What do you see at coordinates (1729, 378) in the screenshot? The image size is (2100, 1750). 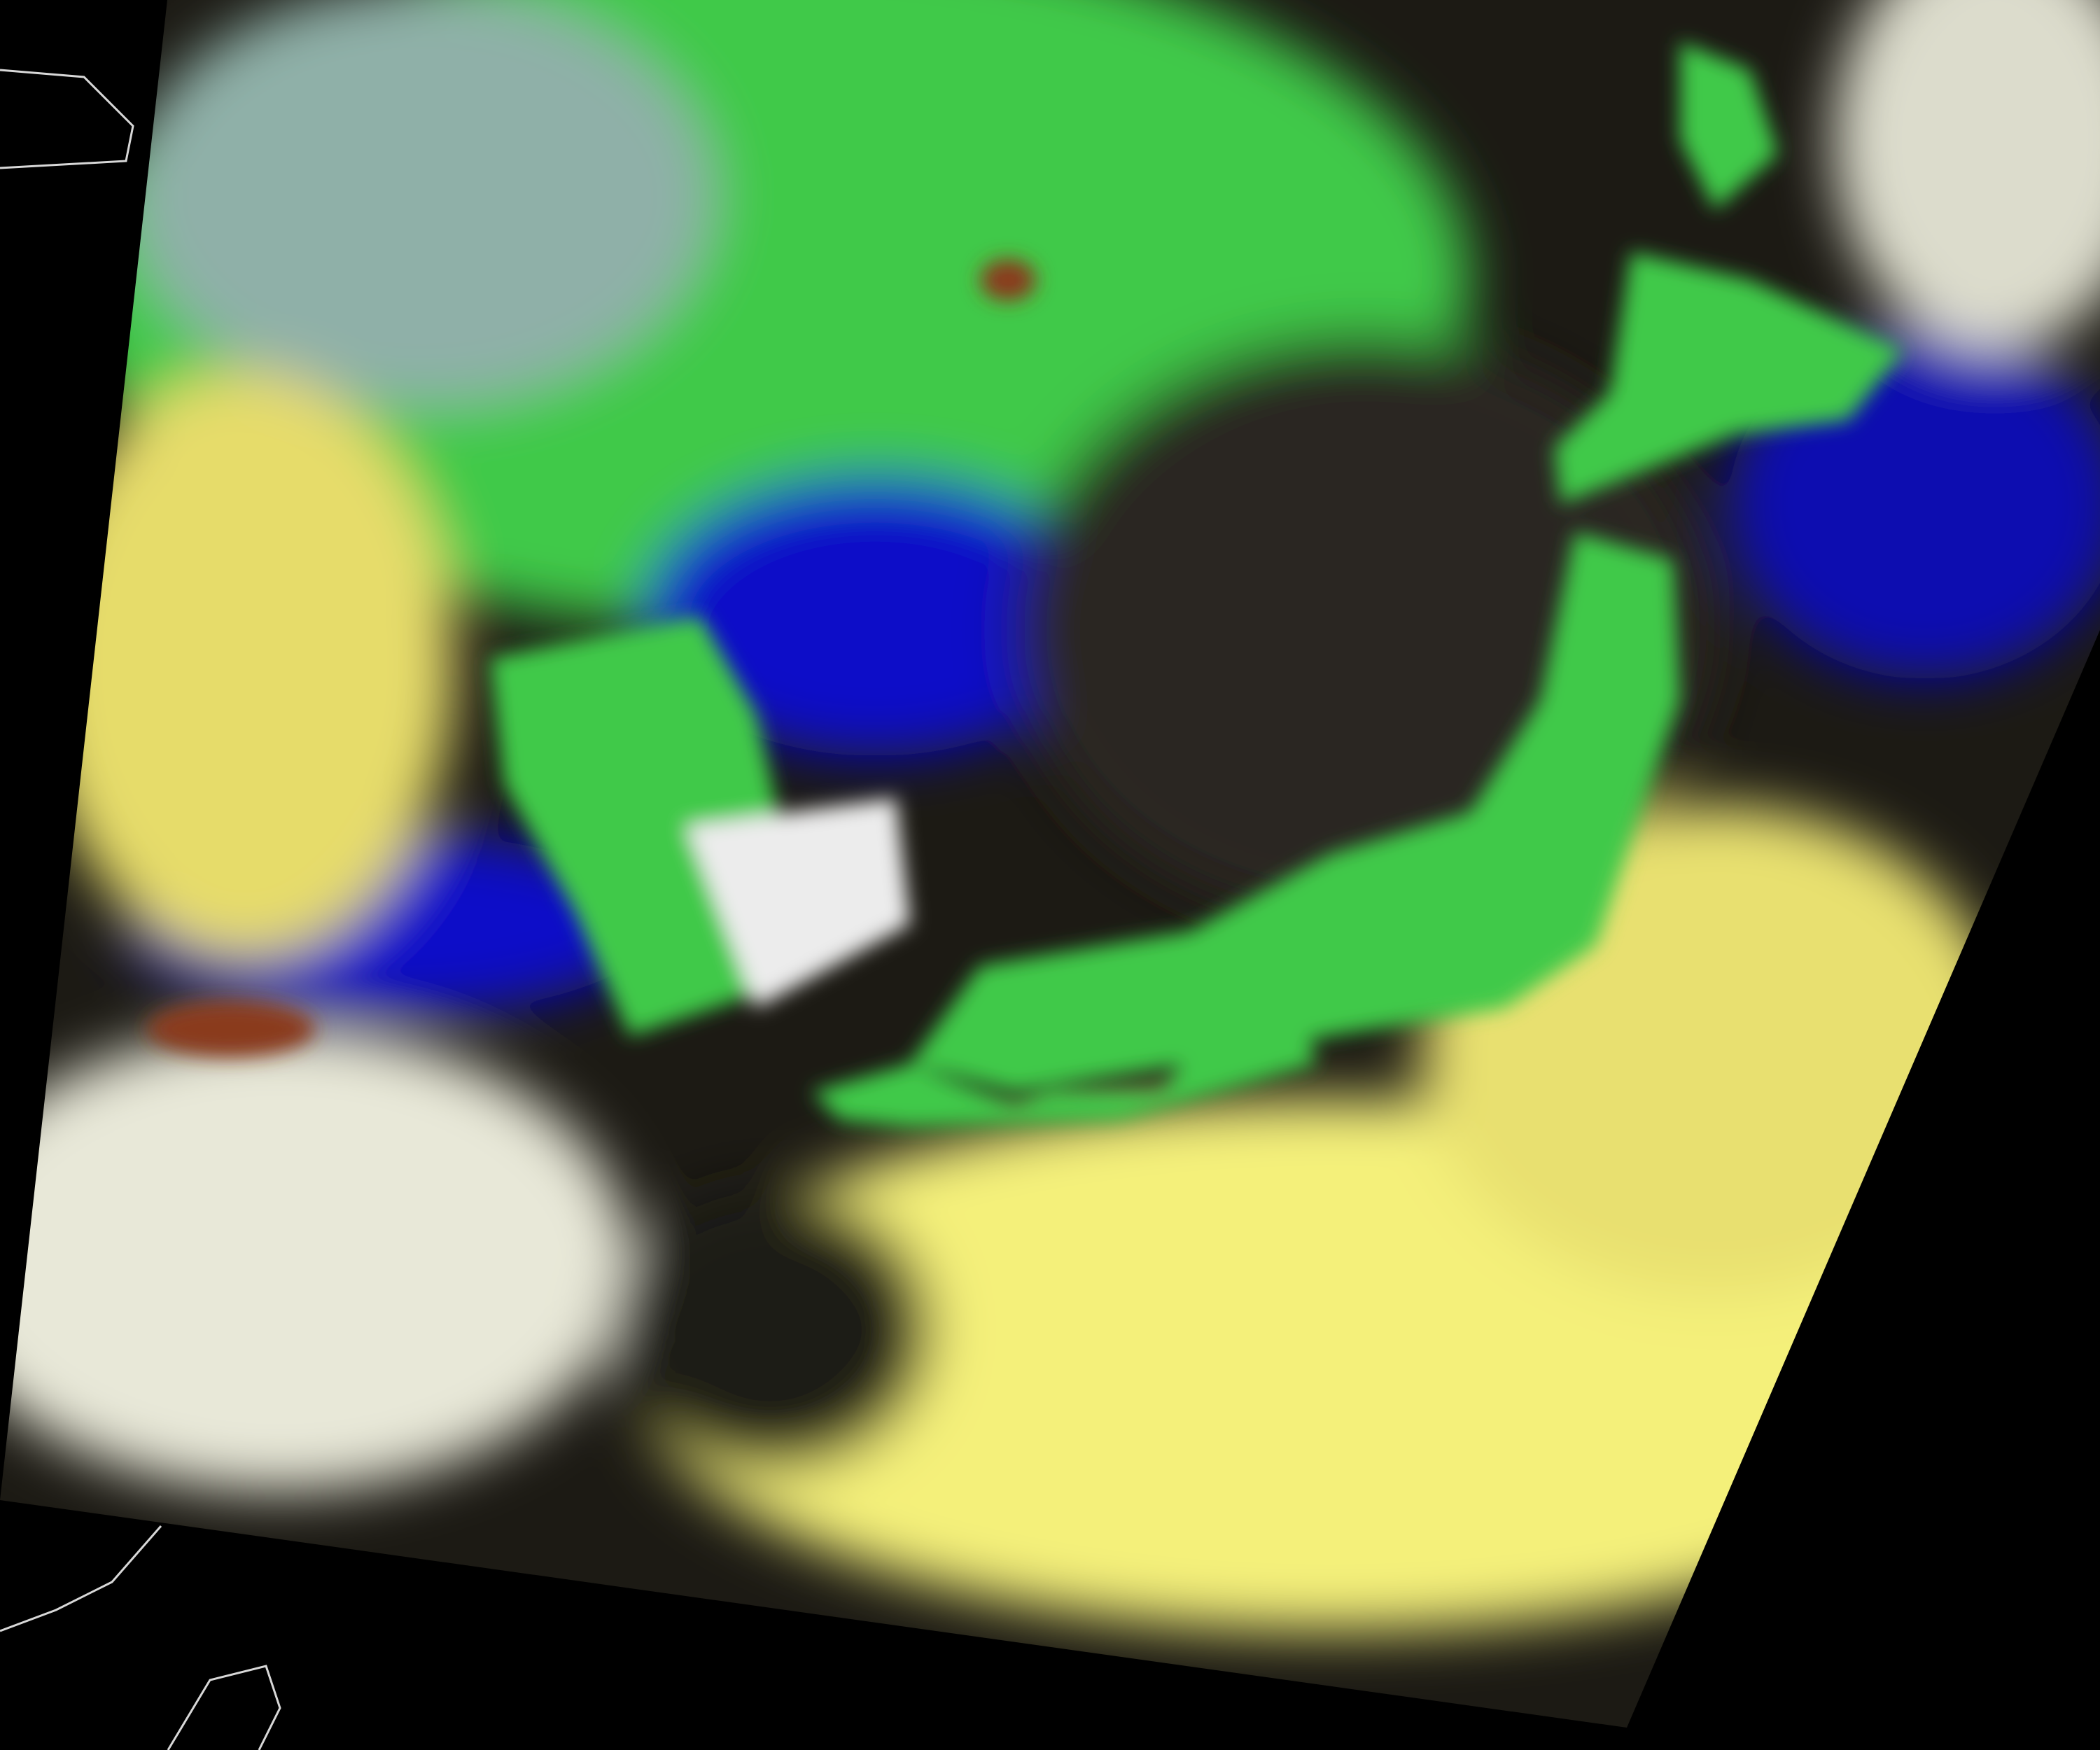 I see `hokkaido` at bounding box center [1729, 378].